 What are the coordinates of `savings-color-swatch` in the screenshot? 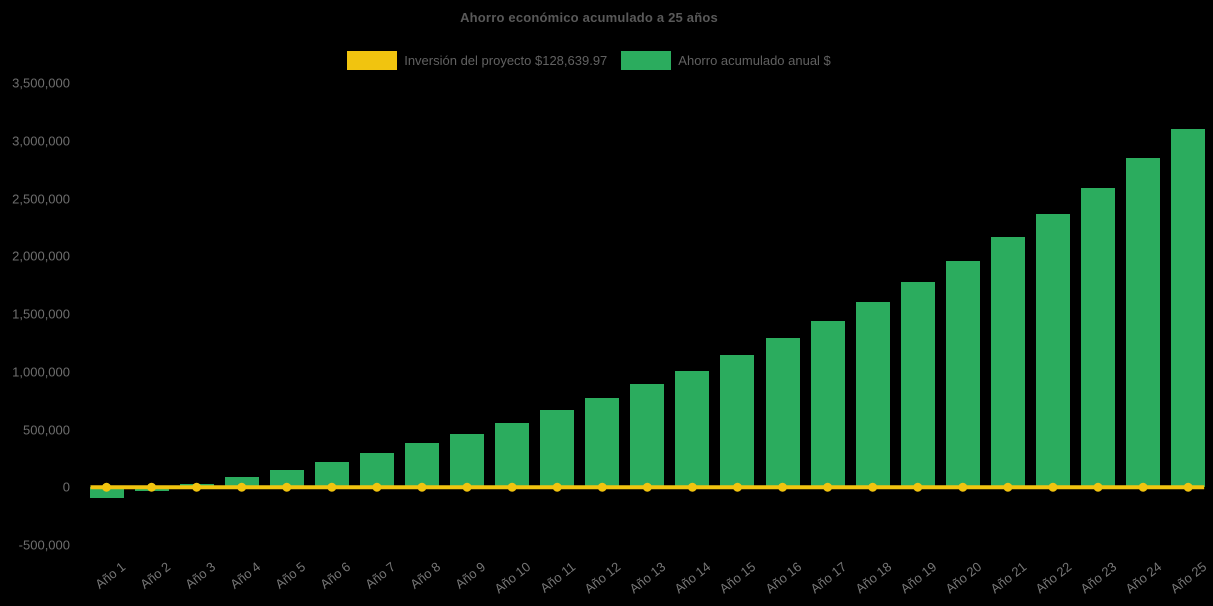 It's located at (646, 60).